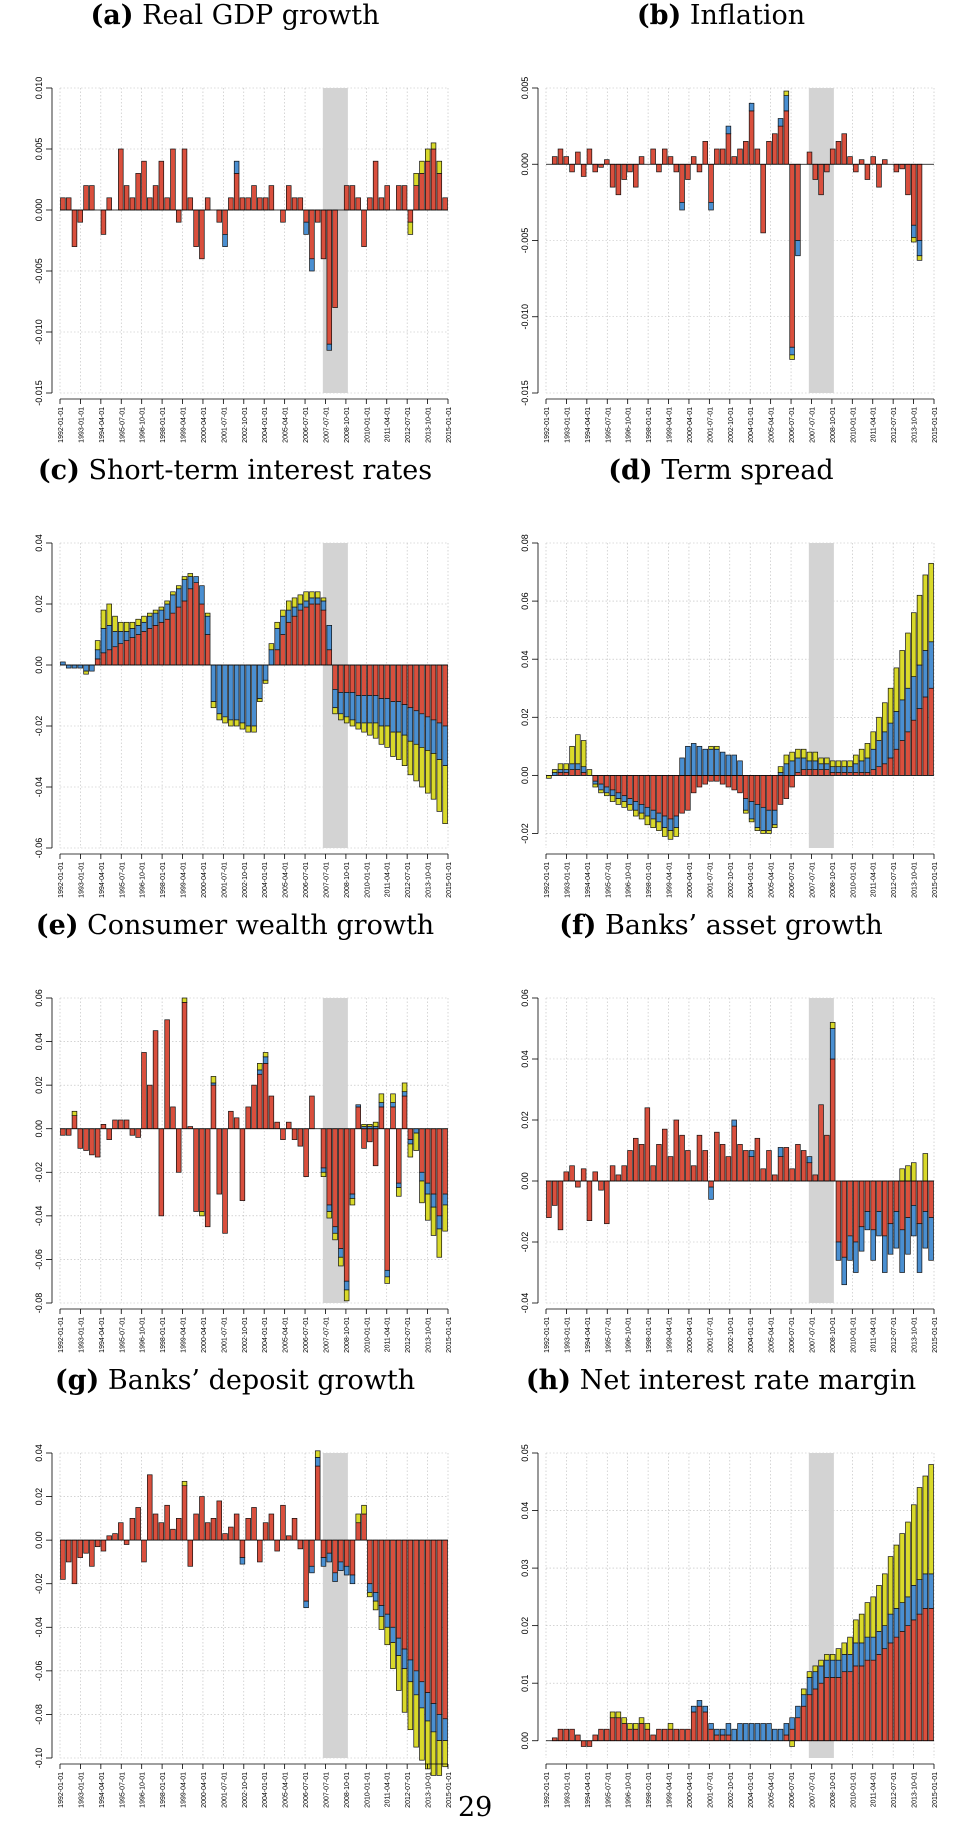 The width and height of the screenshot is (956, 1830). Describe the element at coordinates (122, 1790) in the screenshot. I see `x-tick-label: 1995-07-01` at that location.